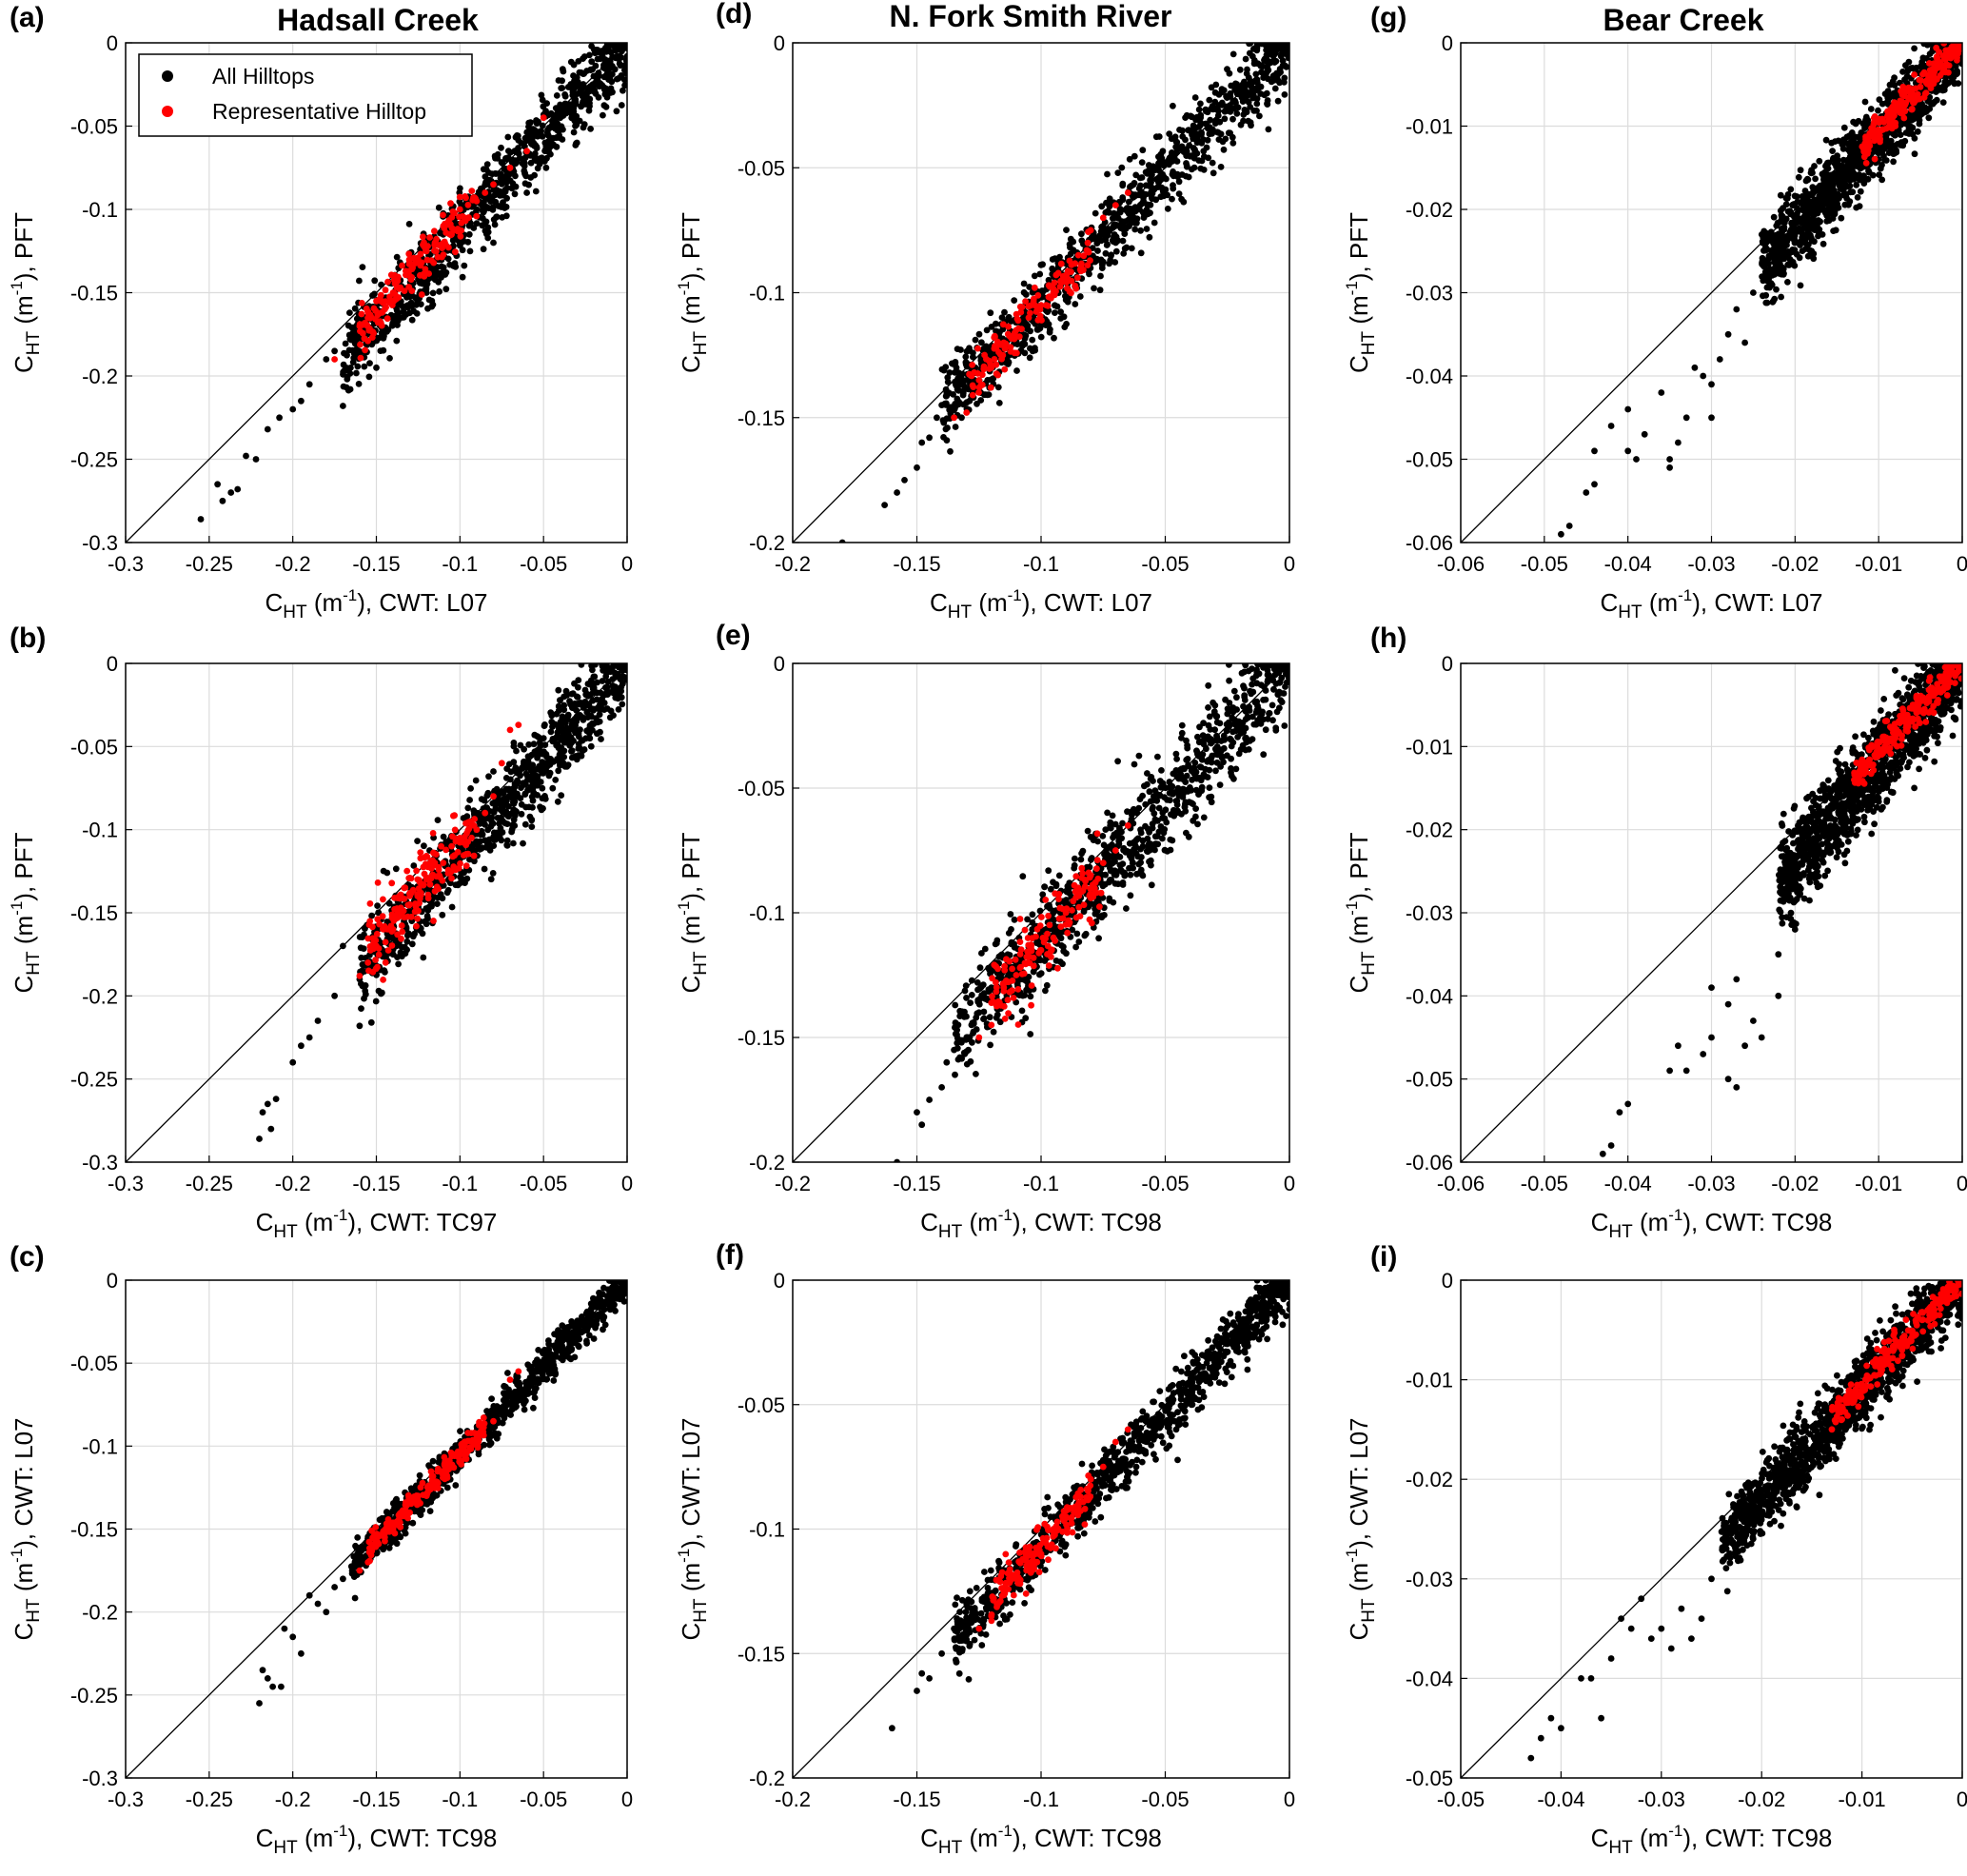 This screenshot has height=1876, width=1967. Describe the element at coordinates (94, 1080) in the screenshot. I see `panel-b-ytick-label-1: -0.25` at that location.